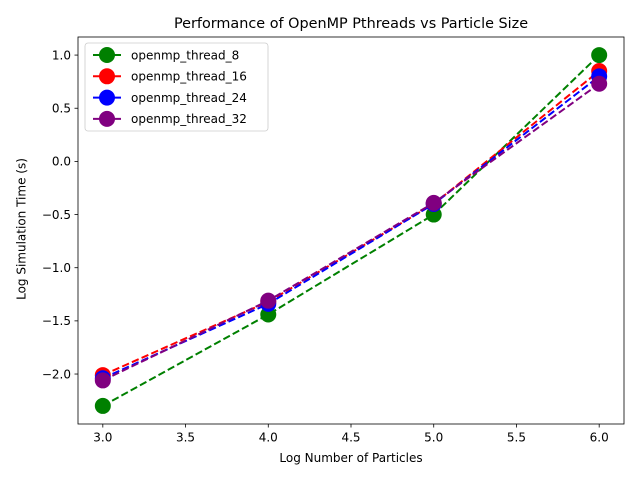  I want to click on x-tick-label: 3.0, so click(102, 438).